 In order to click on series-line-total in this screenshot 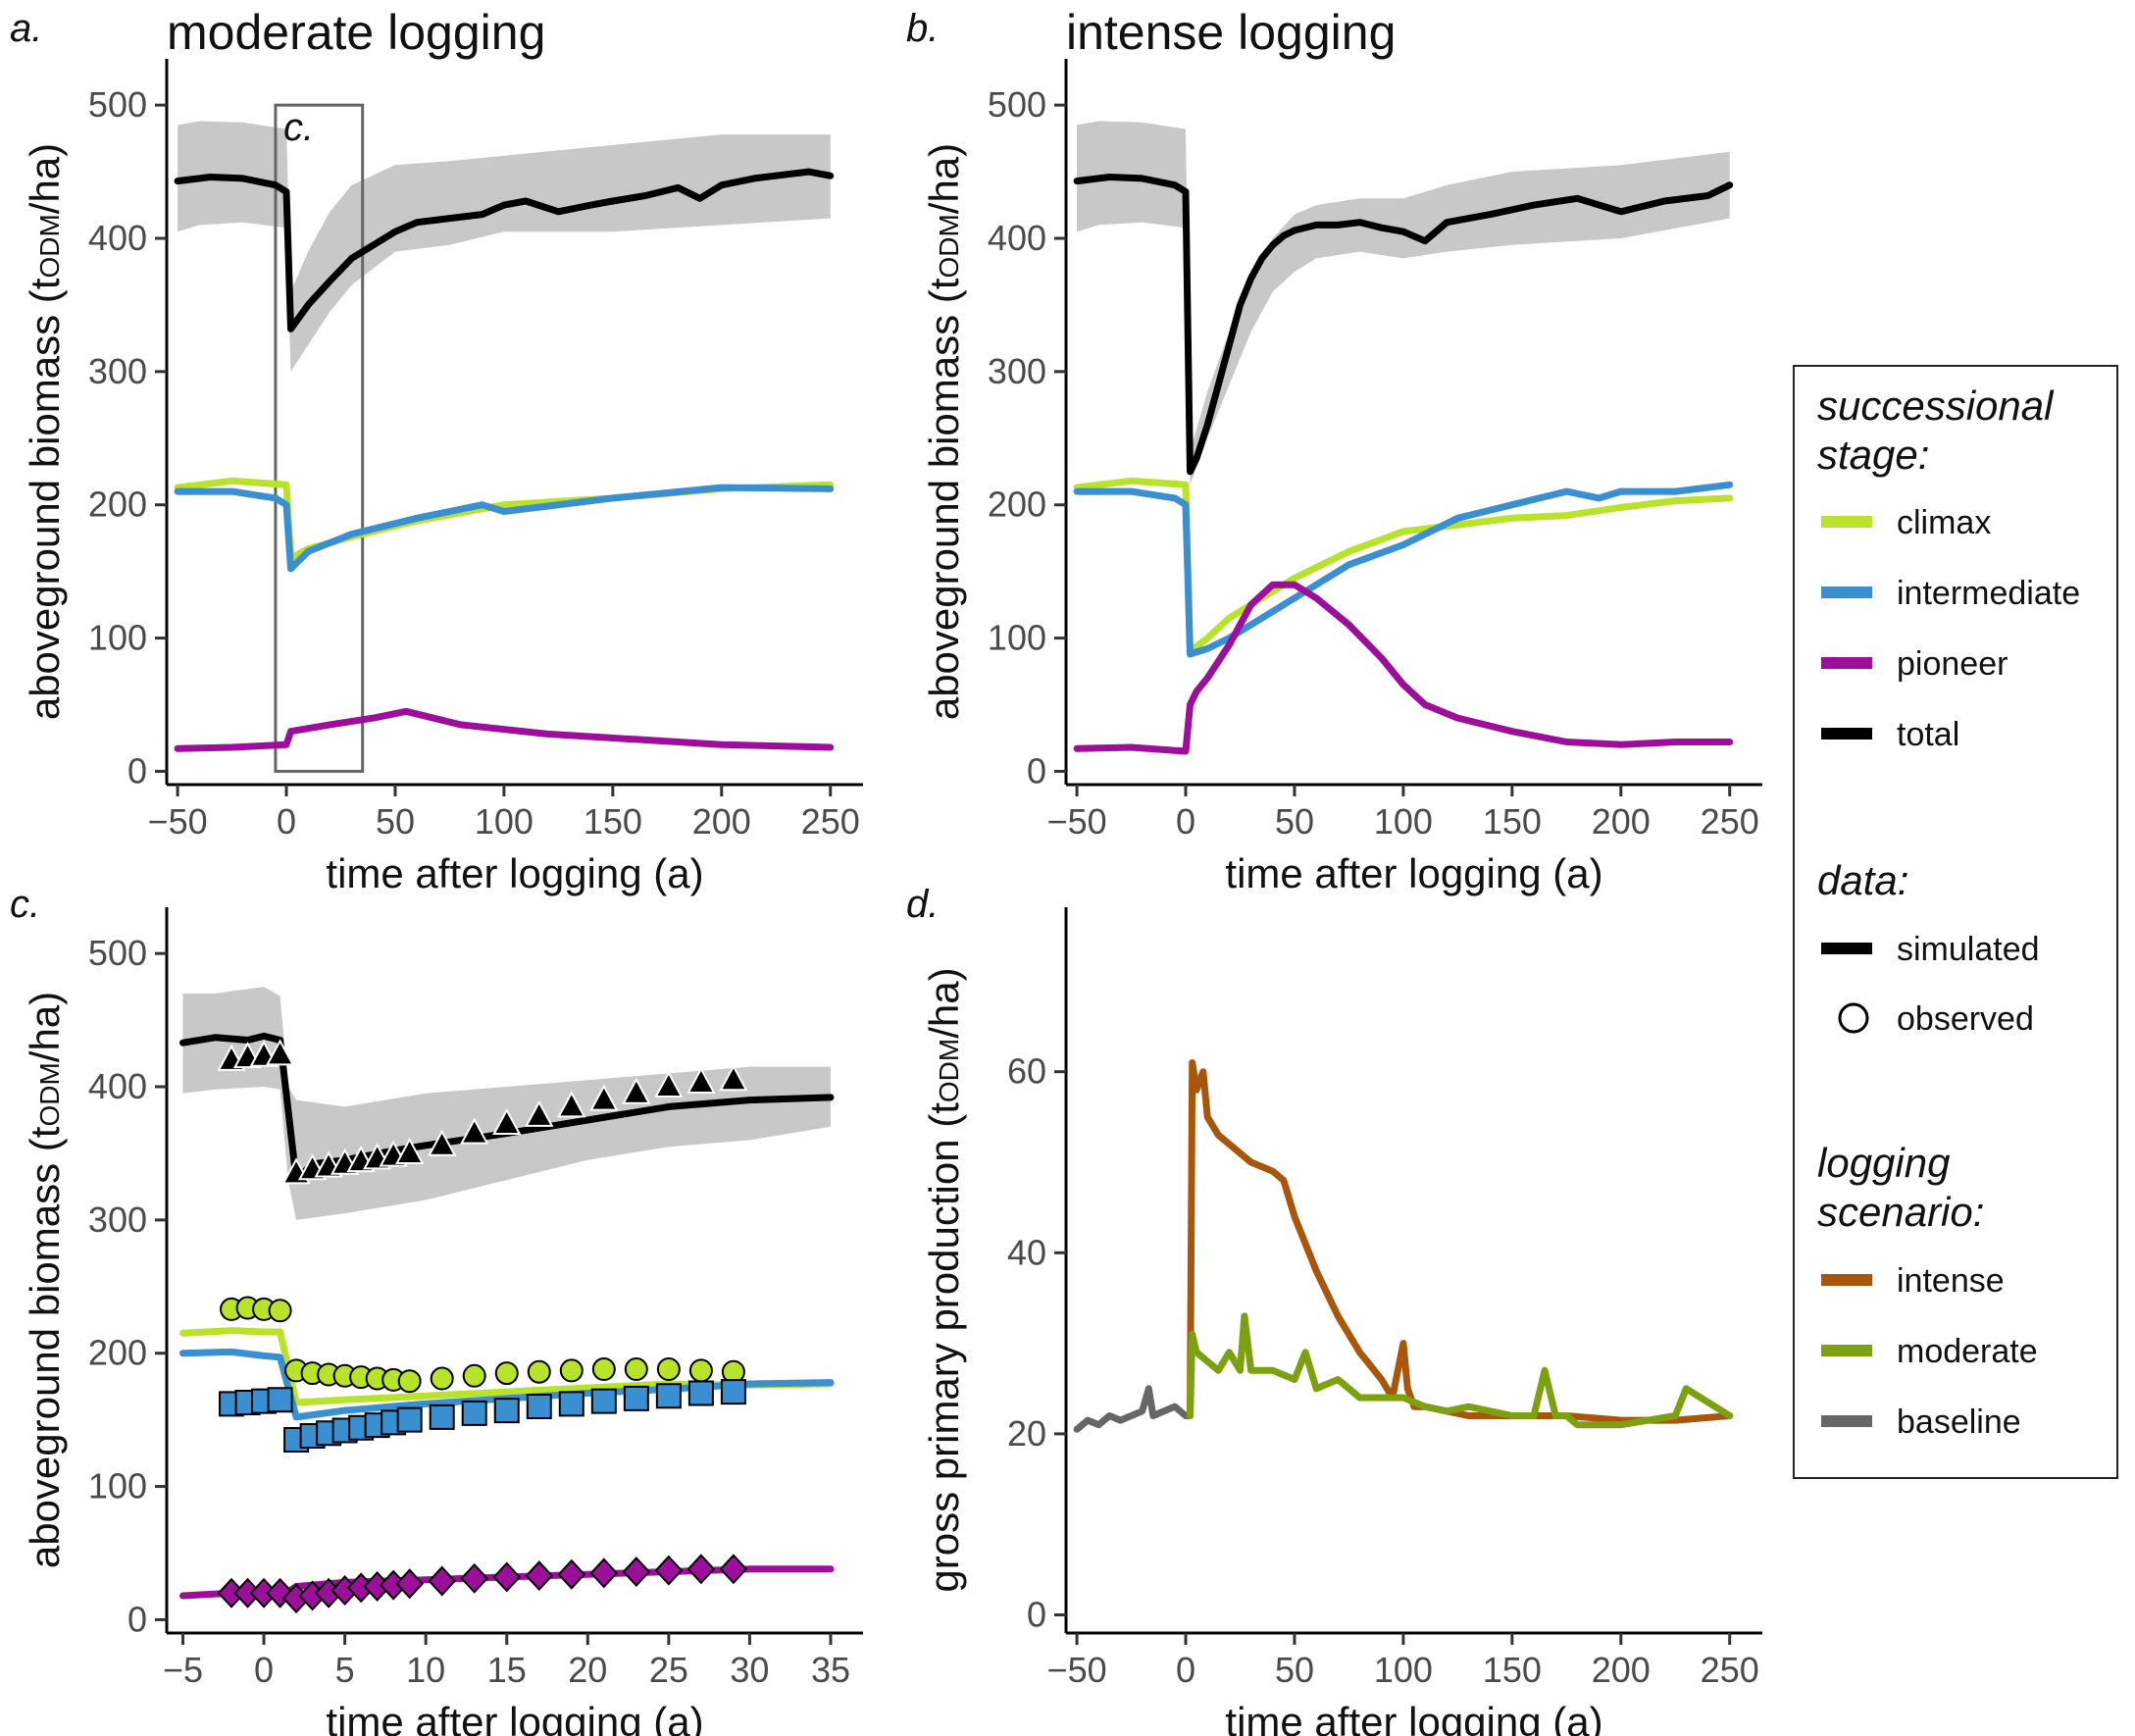, I will do `click(1403, 325)`.